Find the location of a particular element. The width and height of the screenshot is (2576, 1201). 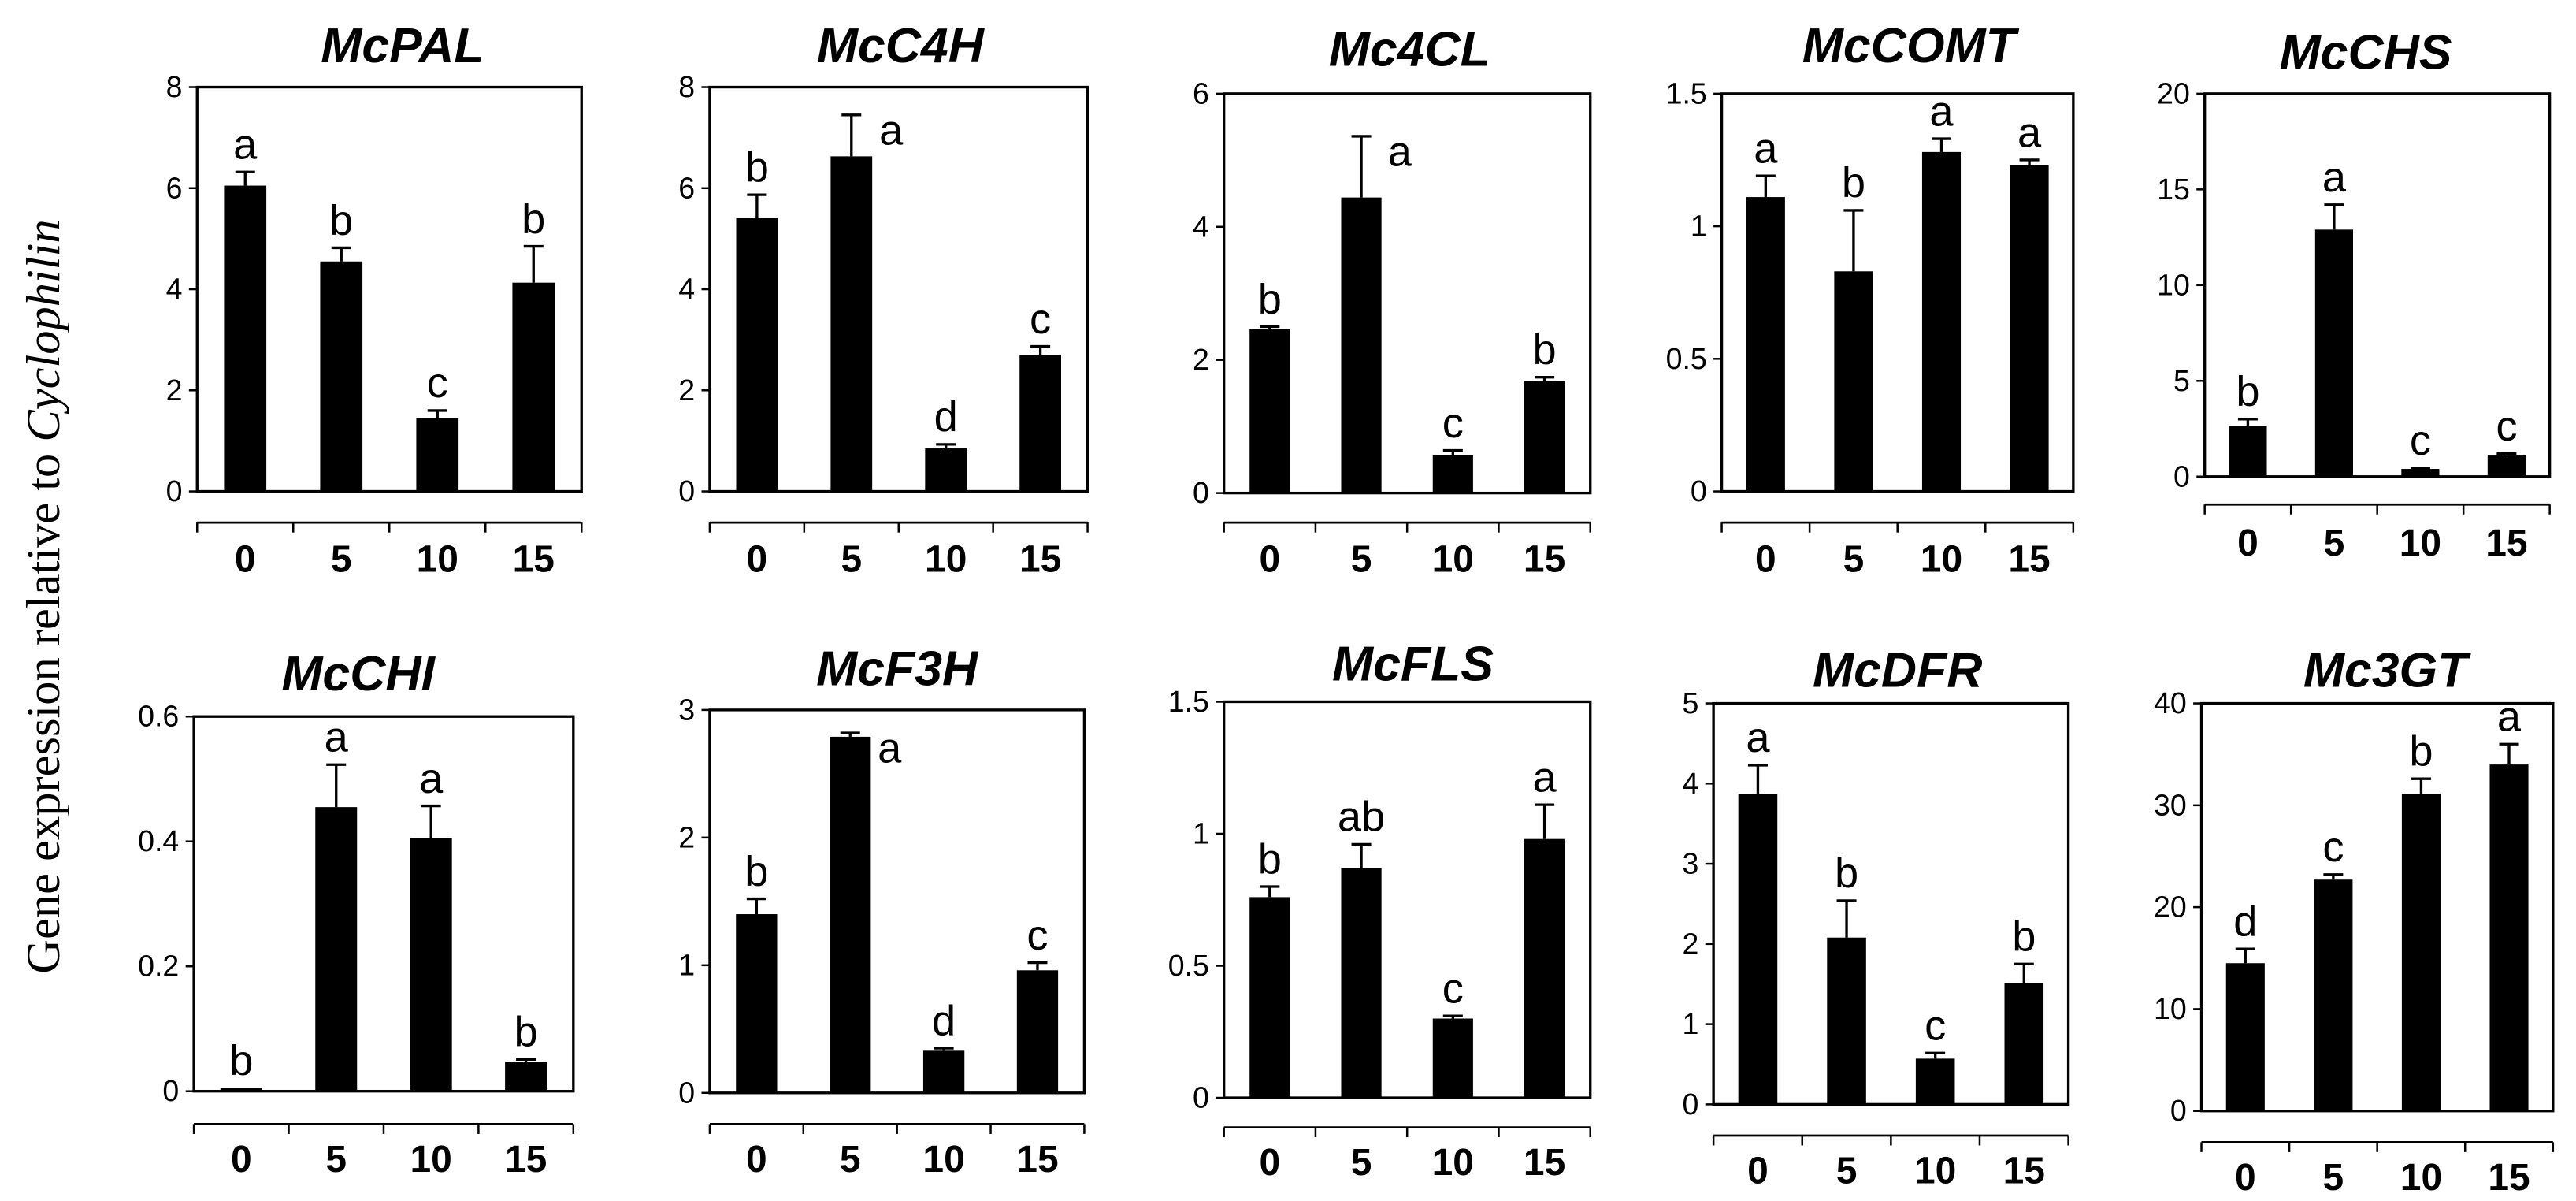

y-axis-label: Gene expression relative to Cyclophilin is located at coordinates (43, 596).